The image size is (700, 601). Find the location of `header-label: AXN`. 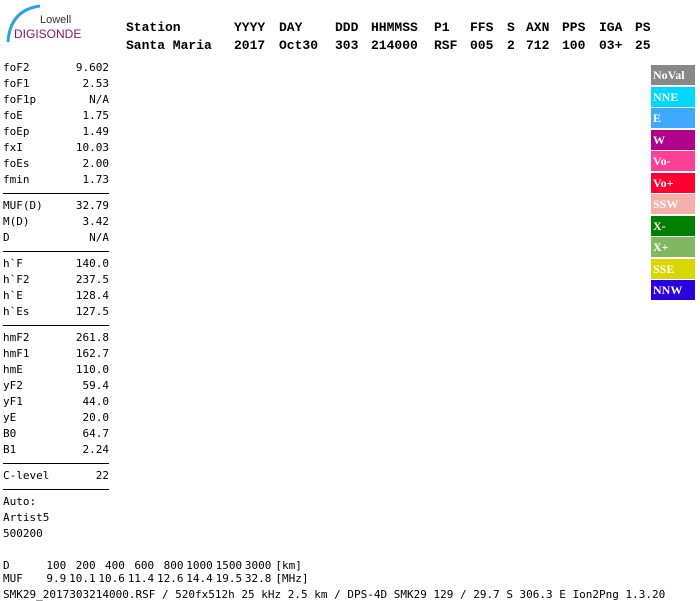

header-label: AXN is located at coordinates (538, 27).